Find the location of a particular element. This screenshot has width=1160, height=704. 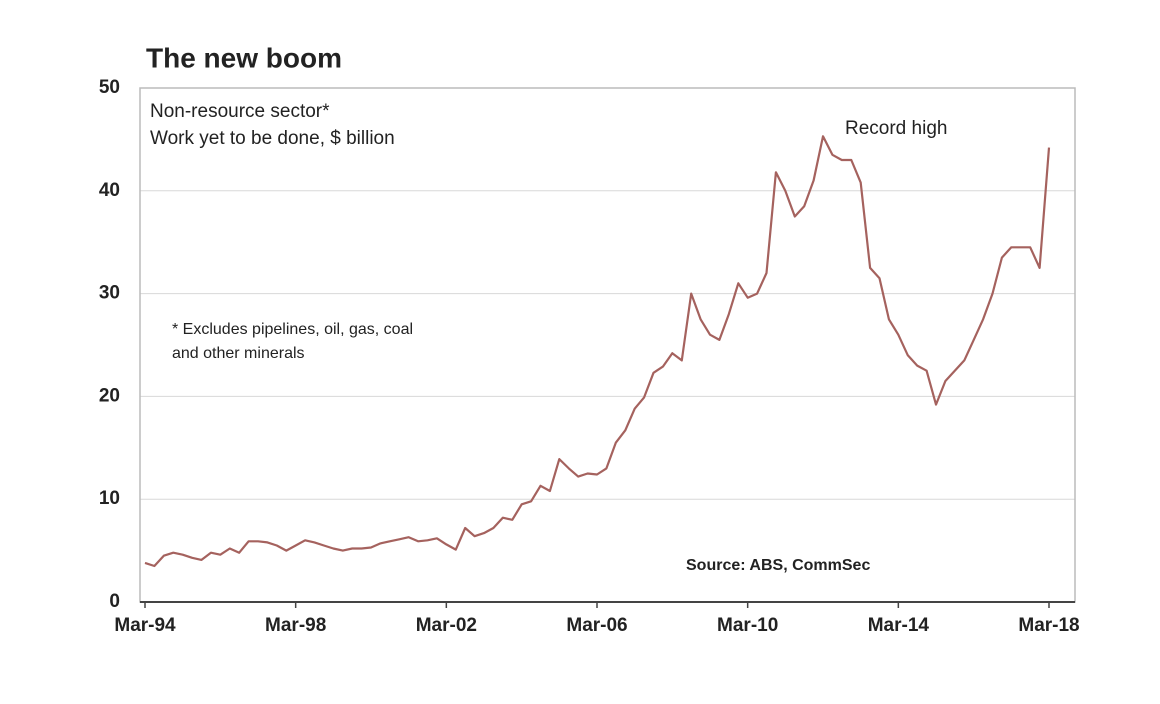

note: and other minerals is located at coordinates (238, 353).